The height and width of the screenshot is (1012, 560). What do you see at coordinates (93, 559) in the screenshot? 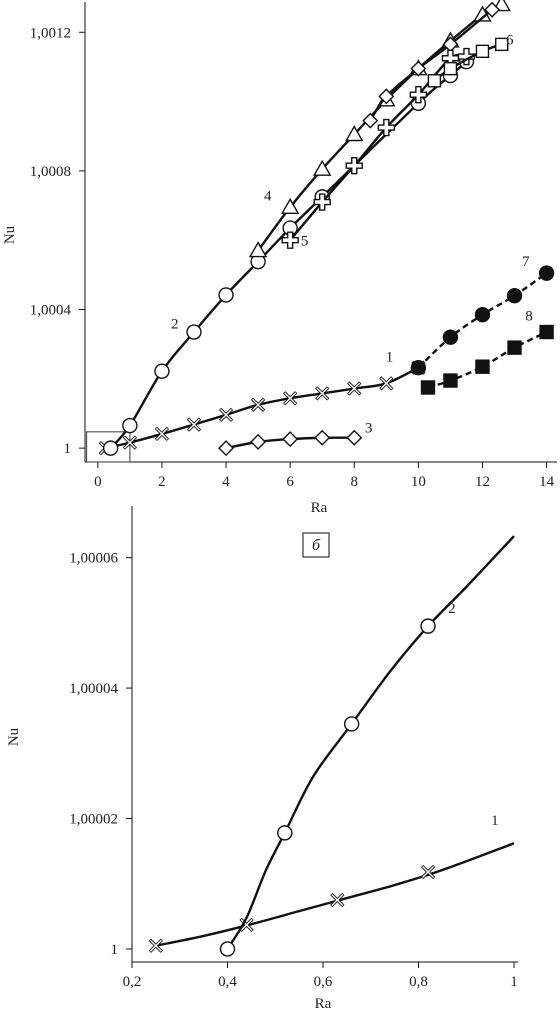
I see `y-tick-label: 1,00006` at bounding box center [93, 559].